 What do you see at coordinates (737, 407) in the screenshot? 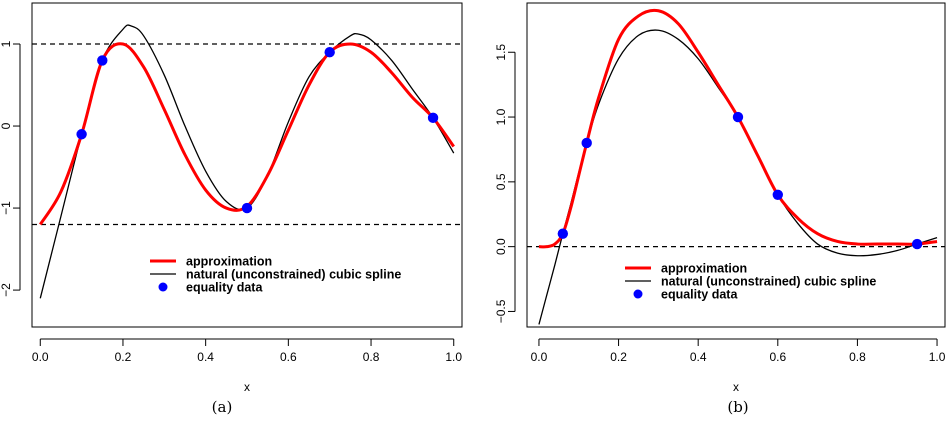
I see `figure-caption: (b)` at bounding box center [737, 407].